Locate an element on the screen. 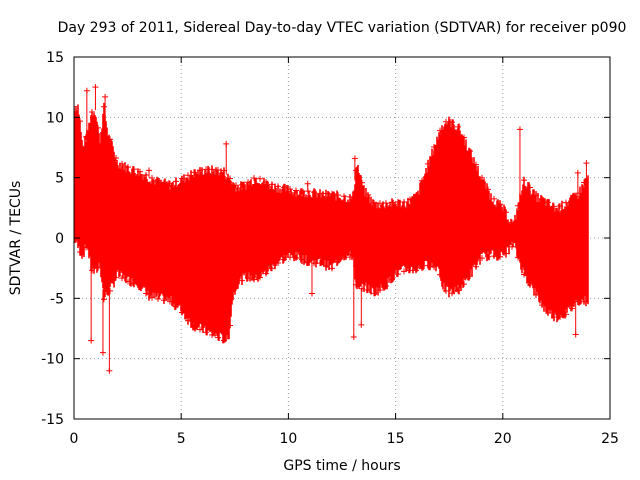 This screenshot has width=640, height=480. x-tick-label: 20 is located at coordinates (503, 439).